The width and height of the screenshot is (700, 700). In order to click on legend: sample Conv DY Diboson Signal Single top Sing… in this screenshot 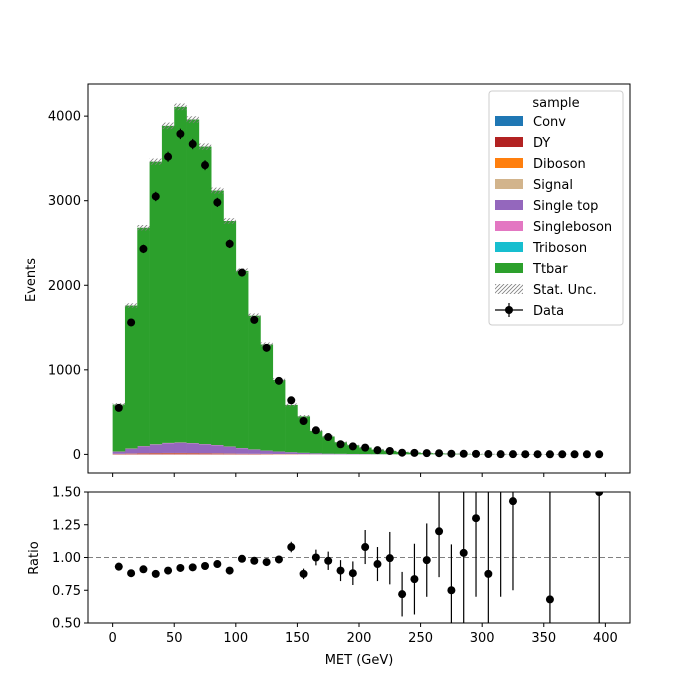, I will do `click(556, 208)`.